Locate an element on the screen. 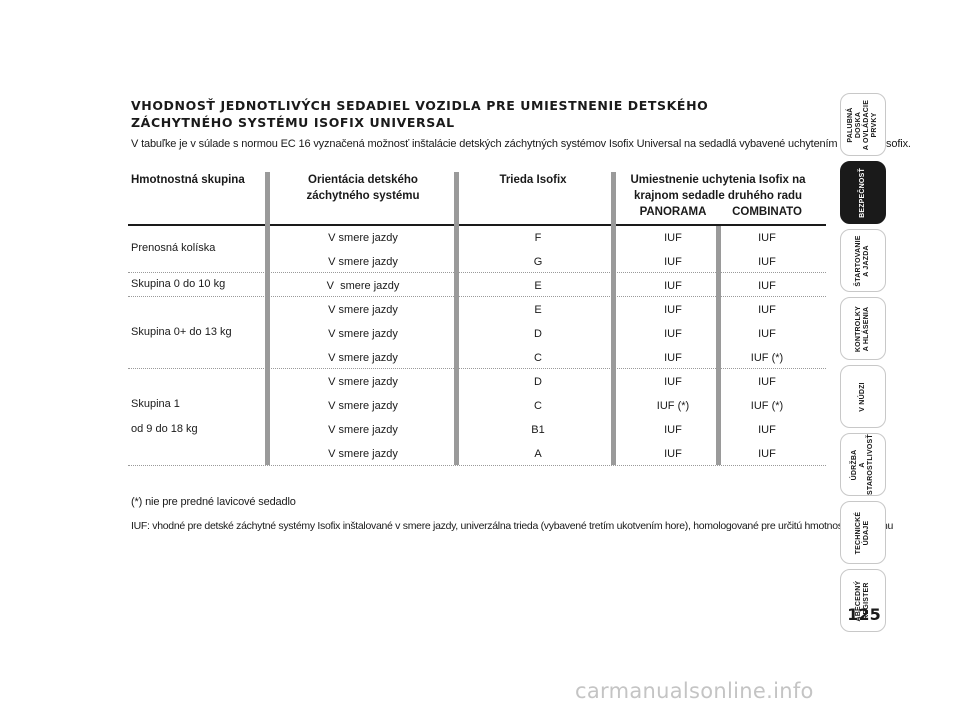 The height and width of the screenshot is (715, 960). tab-label: KONTROLKY A HLÁSENIA is located at coordinates (862, 328).